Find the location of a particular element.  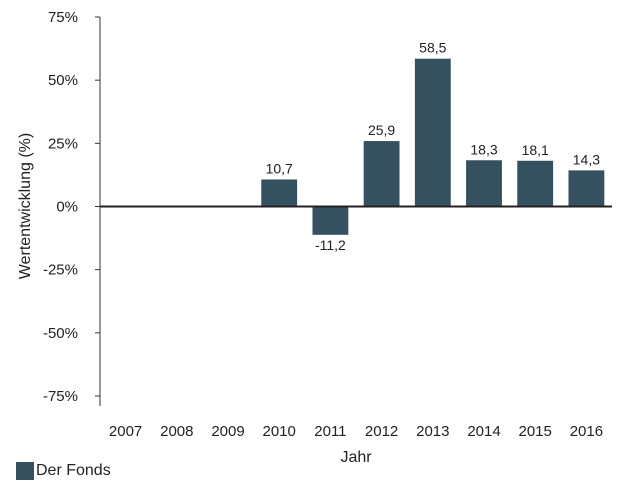

x-tick-label: 2009 is located at coordinates (227, 431).